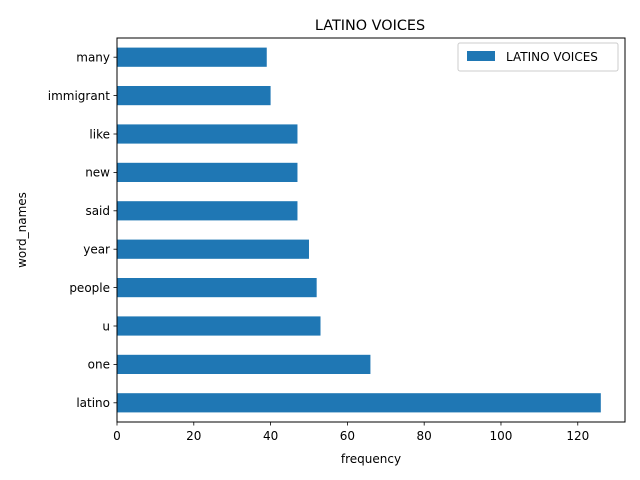 The width and height of the screenshot is (640, 480). I want to click on x-tick-label-80: 80, so click(424, 436).